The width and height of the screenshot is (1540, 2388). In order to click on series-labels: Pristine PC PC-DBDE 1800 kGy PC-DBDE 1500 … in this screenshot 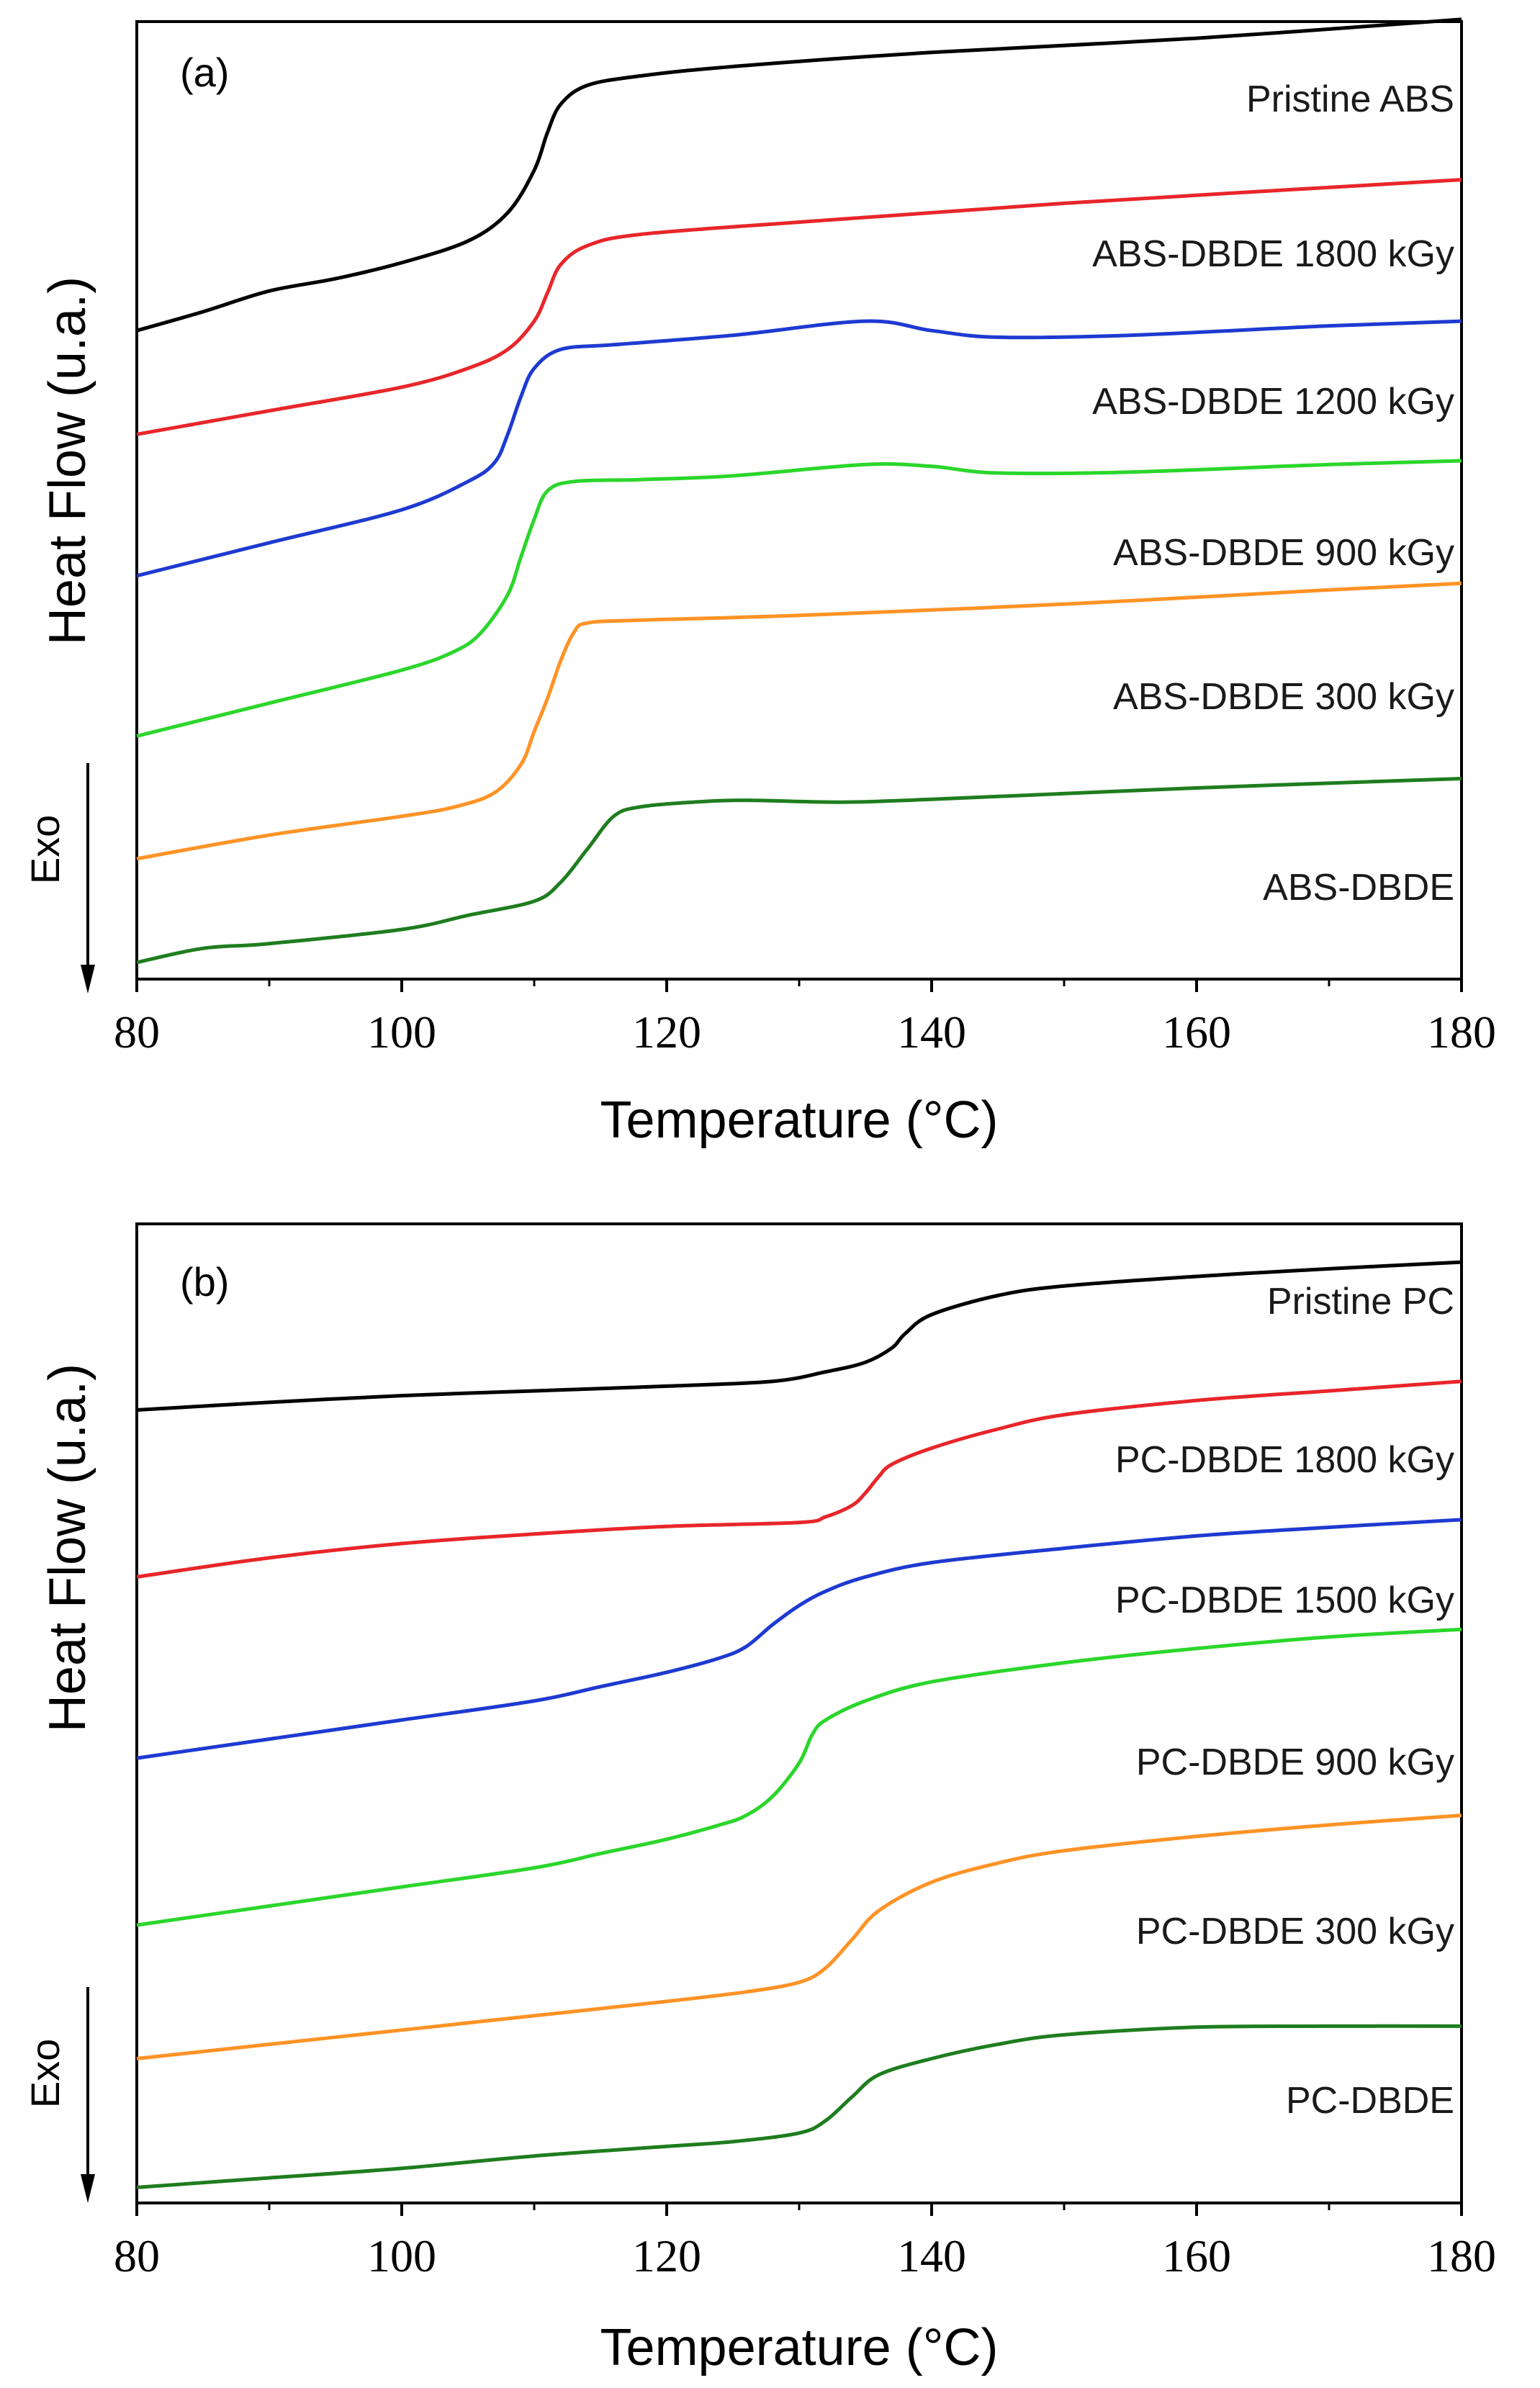, I will do `click(1284, 1701)`.